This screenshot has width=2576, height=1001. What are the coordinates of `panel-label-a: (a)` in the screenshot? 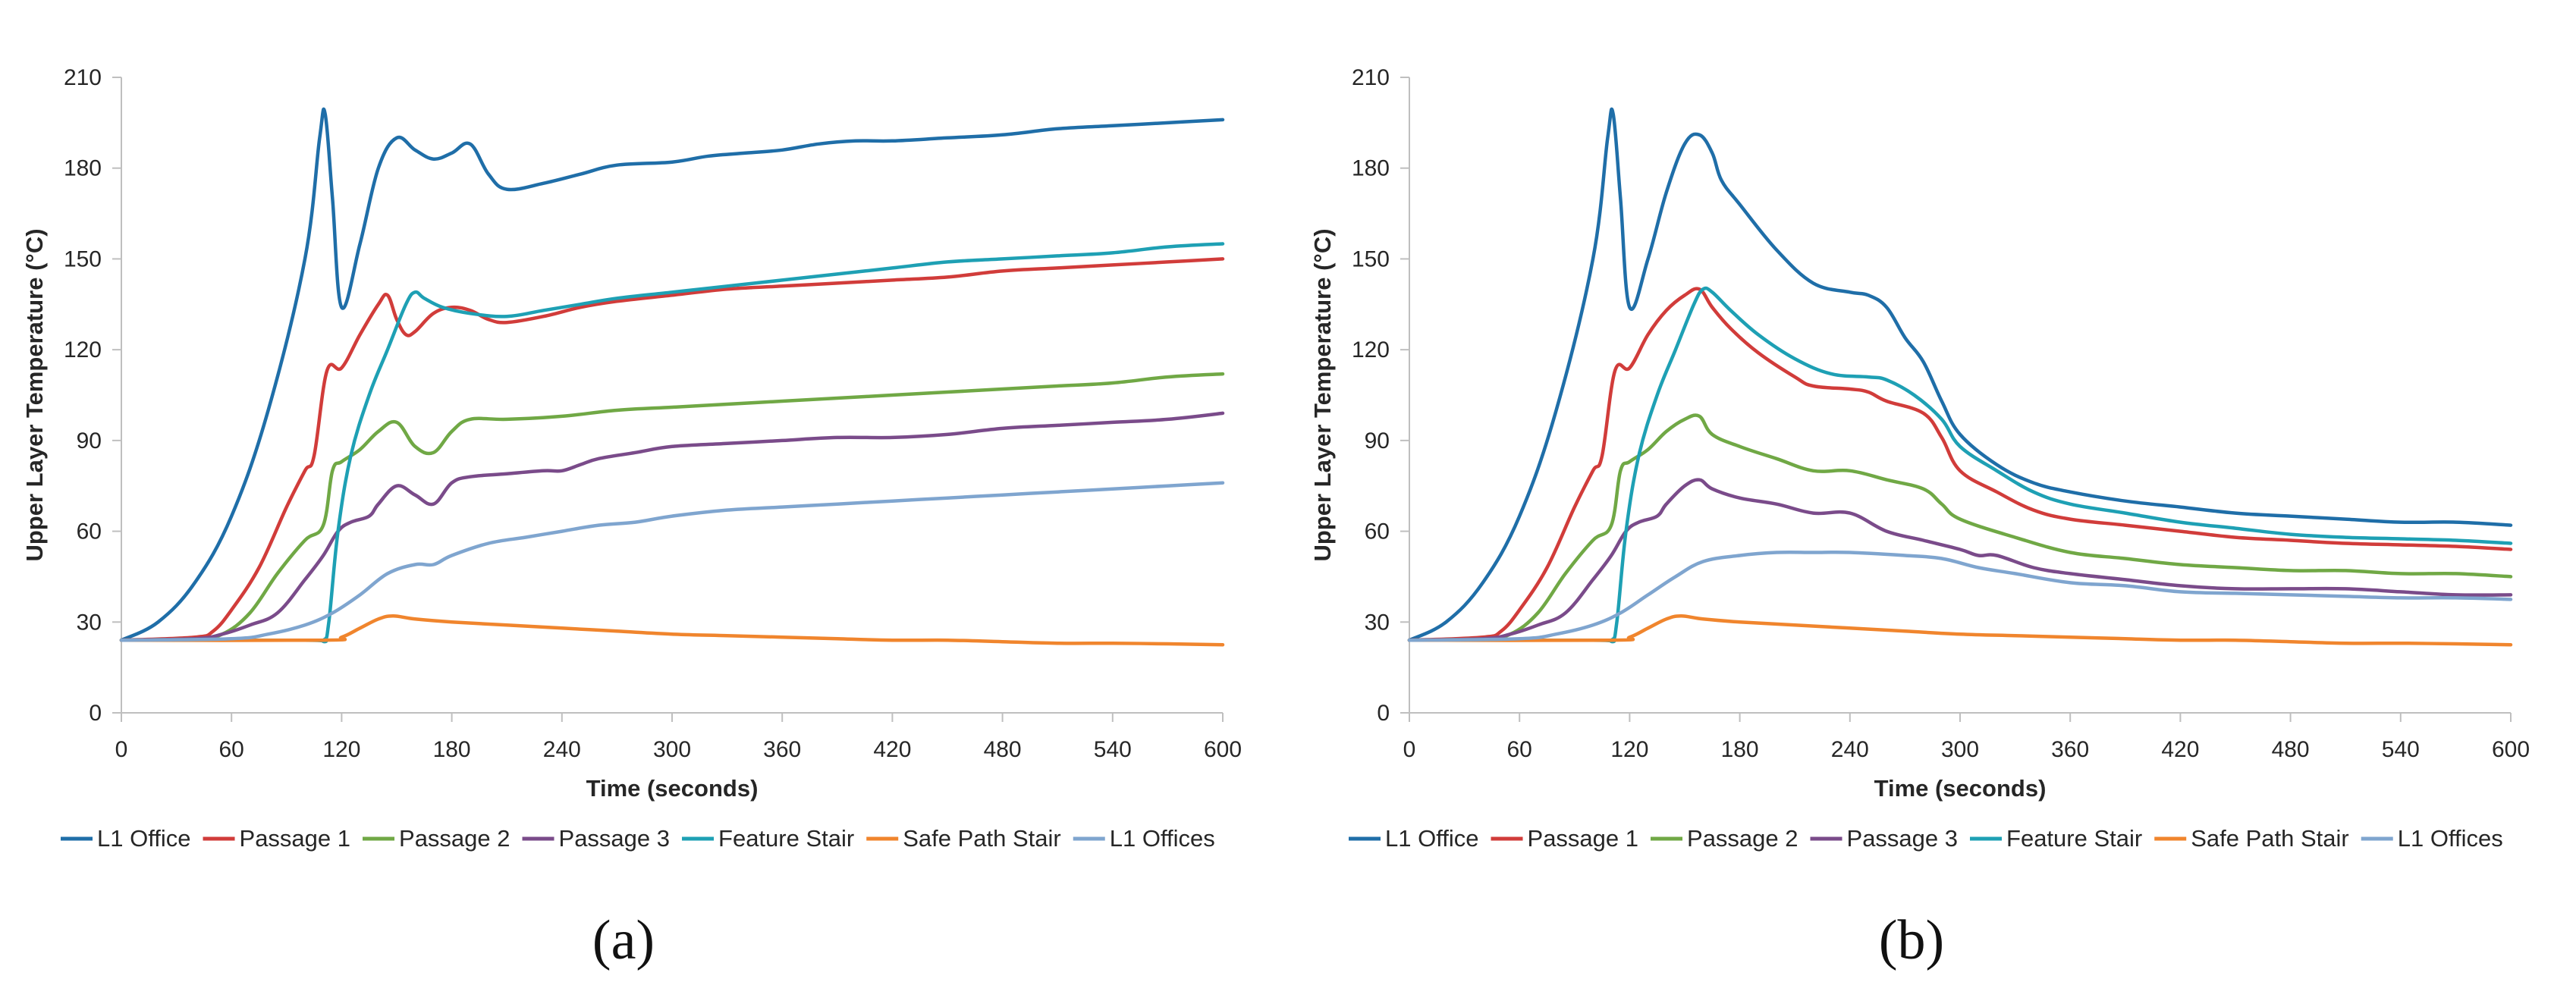 It's located at (623, 940).